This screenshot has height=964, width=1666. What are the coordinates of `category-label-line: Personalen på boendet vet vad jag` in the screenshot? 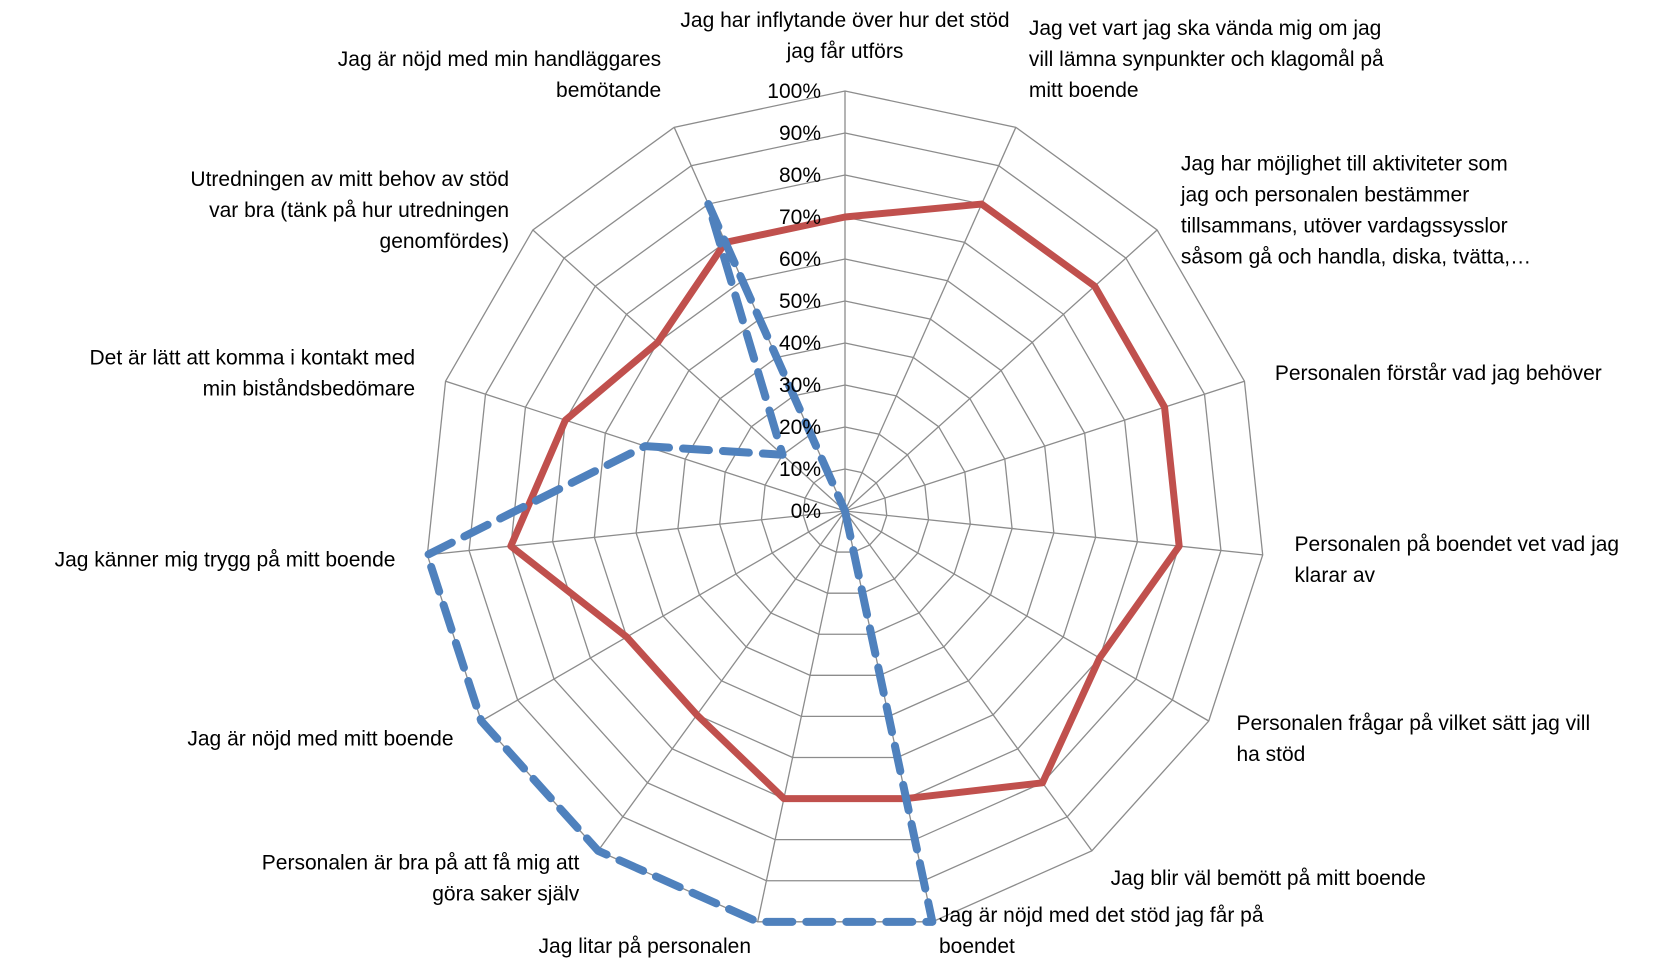 It's located at (1457, 544).